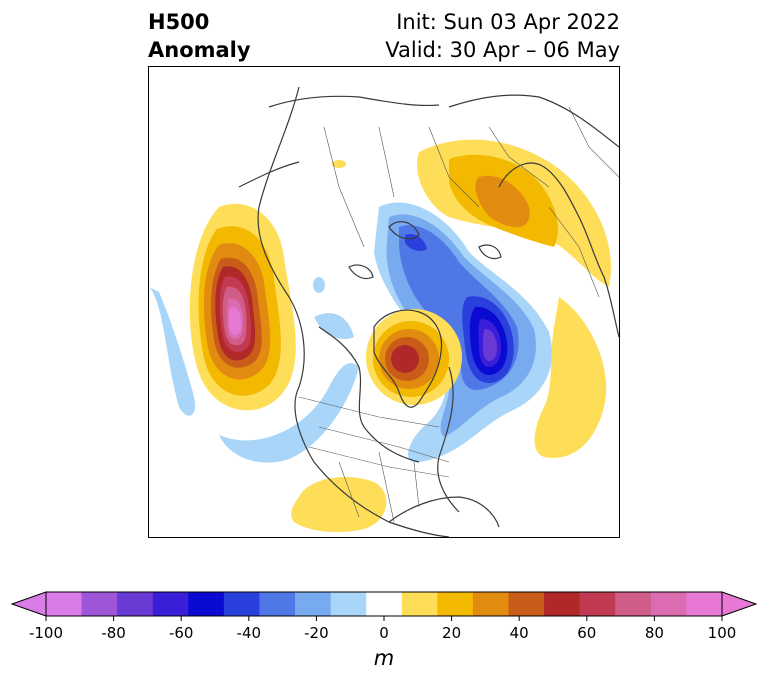 The width and height of the screenshot is (768, 684). I want to click on colorbar-tick-label: 0, so click(384, 633).